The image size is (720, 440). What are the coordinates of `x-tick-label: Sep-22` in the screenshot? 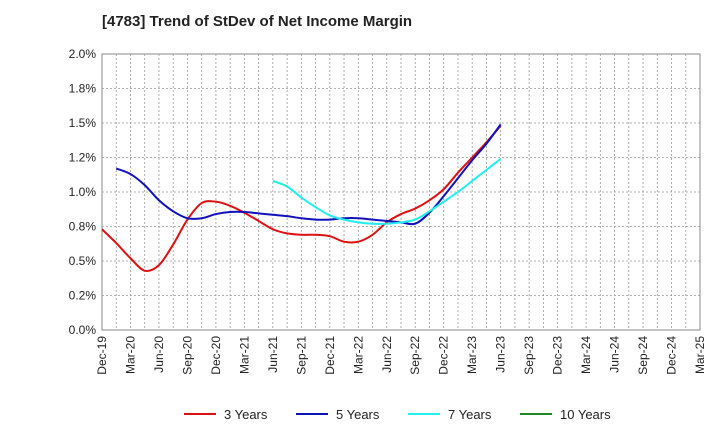 It's located at (415, 355).